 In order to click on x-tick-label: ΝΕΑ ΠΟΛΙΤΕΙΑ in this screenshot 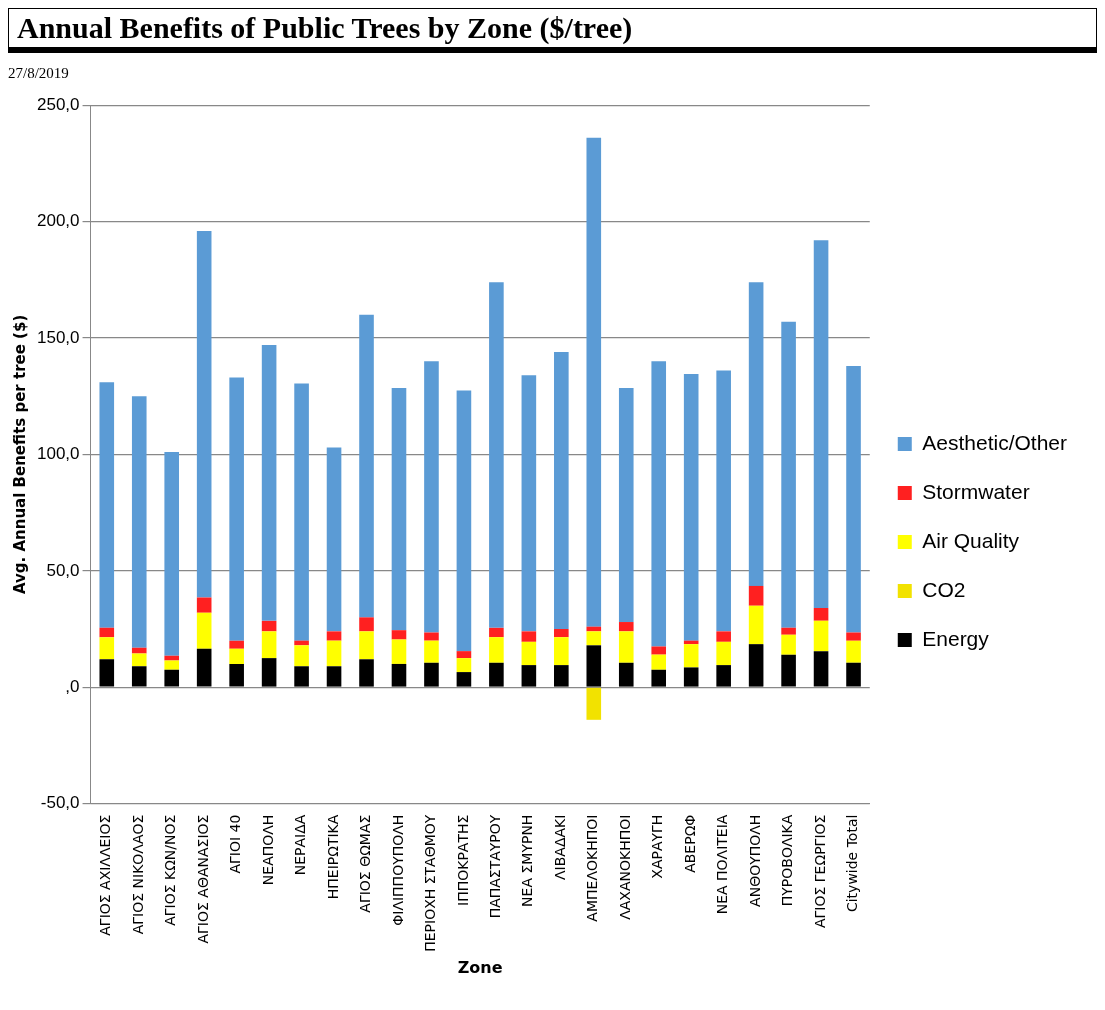, I will do `click(722, 864)`.